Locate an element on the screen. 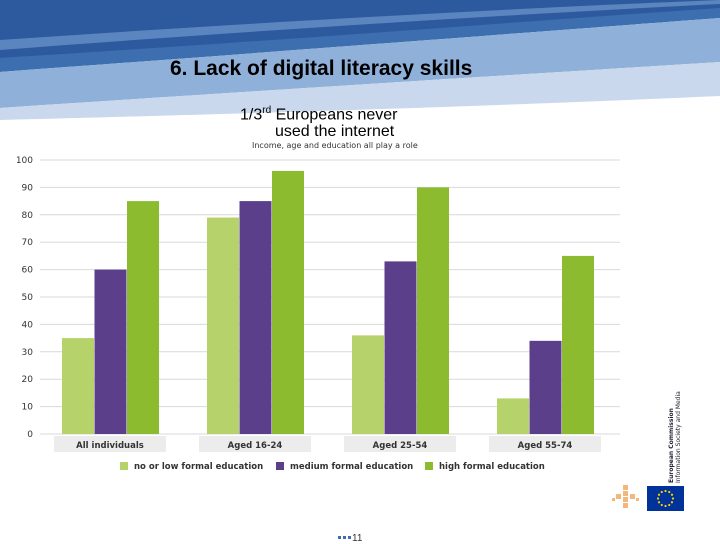 This screenshot has width=720, height=544. legend-label: high formal education is located at coordinates (492, 467).